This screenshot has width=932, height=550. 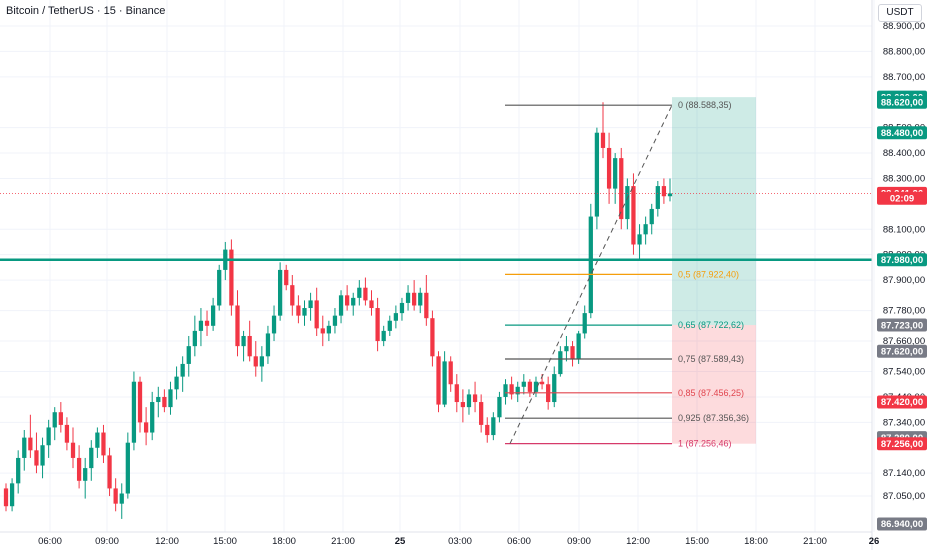 I want to click on take-profit-zone, so click(x=714, y=211).